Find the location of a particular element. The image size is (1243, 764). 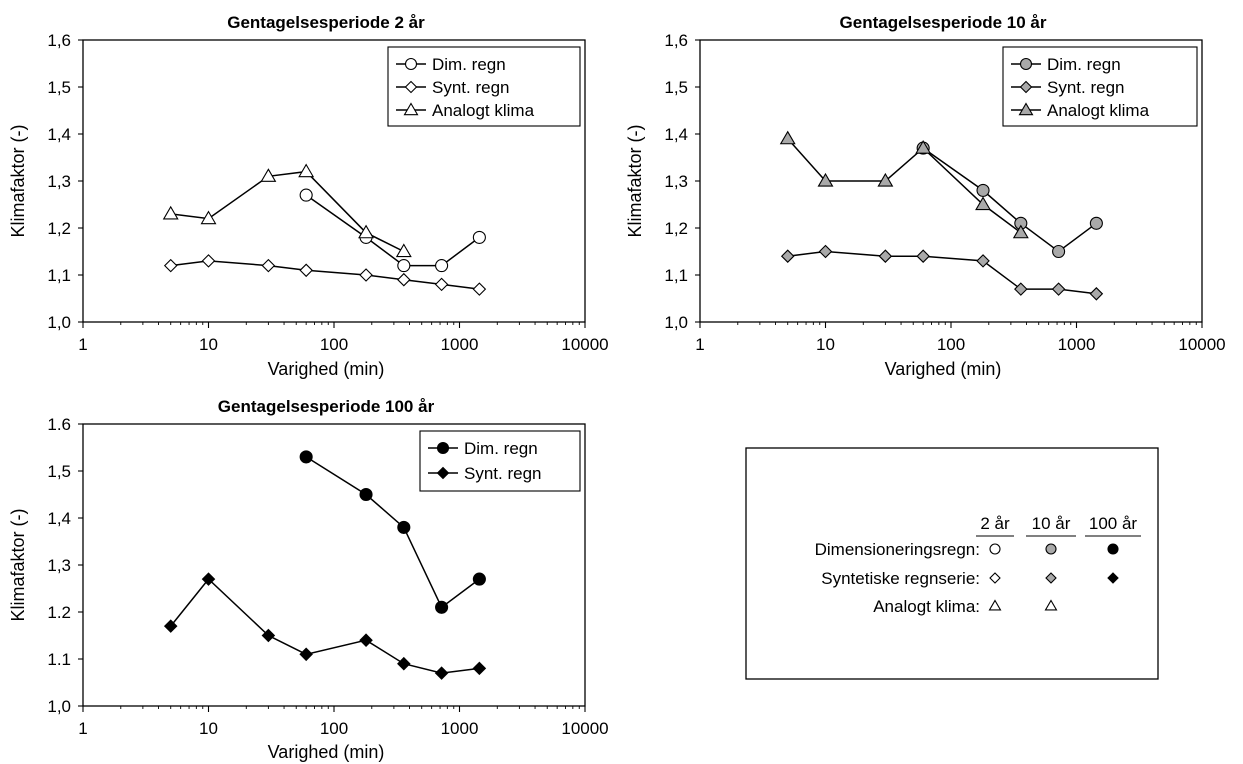

chart-title: Gentagelsesperiode 2 år is located at coordinates (326, 22).